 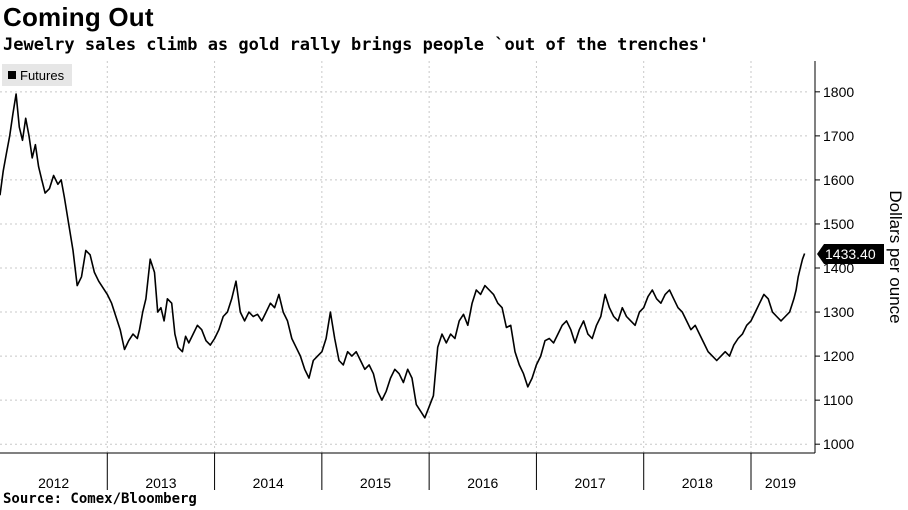 I want to click on x-tick-label: 2013, so click(x=160, y=483).